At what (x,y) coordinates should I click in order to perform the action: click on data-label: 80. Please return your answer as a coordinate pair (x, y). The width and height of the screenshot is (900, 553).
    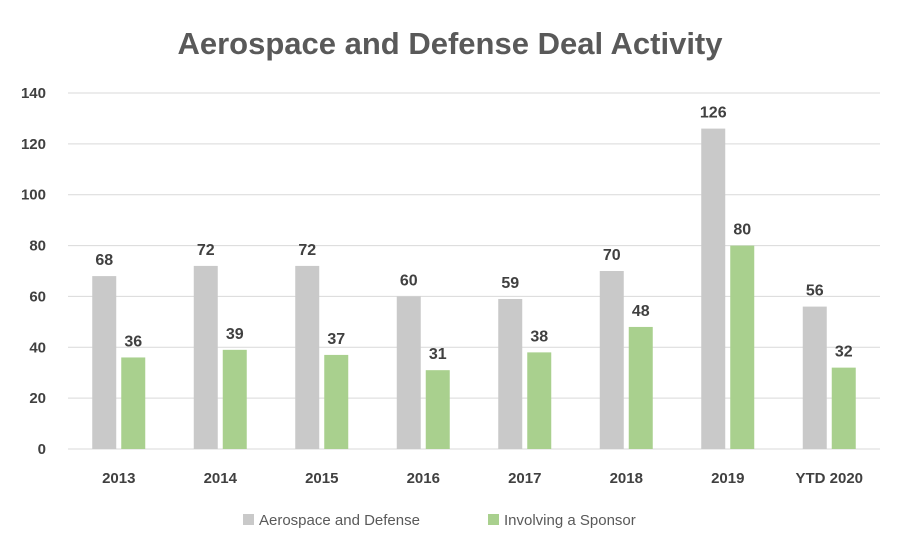
    Looking at the image, I should click on (742, 230).